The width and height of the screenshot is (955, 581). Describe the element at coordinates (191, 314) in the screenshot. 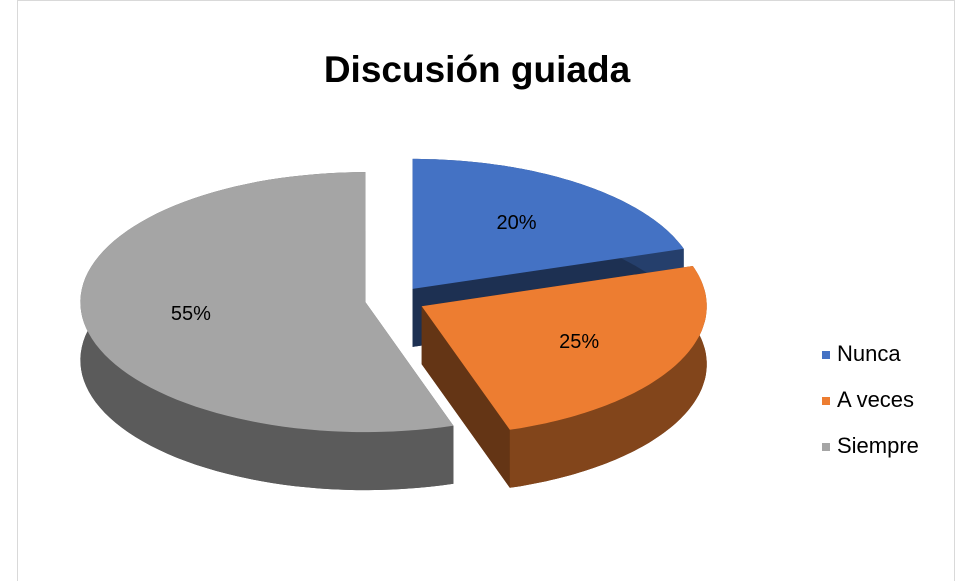

I see `data-label: 55%` at that location.